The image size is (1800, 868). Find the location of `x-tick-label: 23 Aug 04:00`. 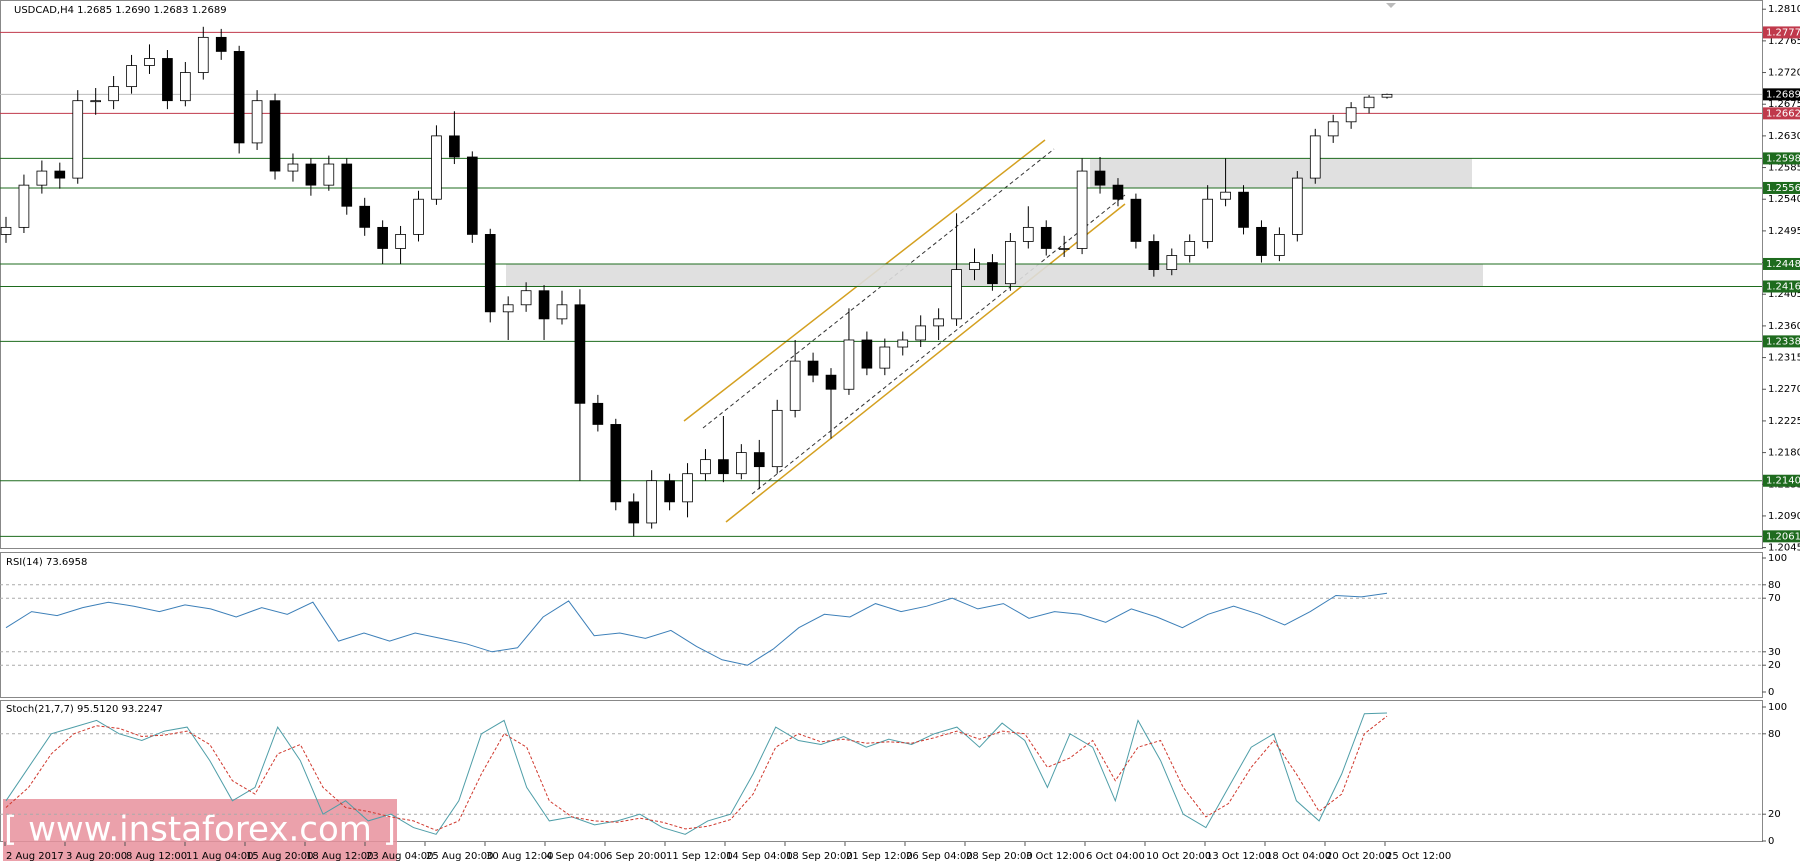

x-tick-label: 23 Aug 04:00 is located at coordinates (399, 856).